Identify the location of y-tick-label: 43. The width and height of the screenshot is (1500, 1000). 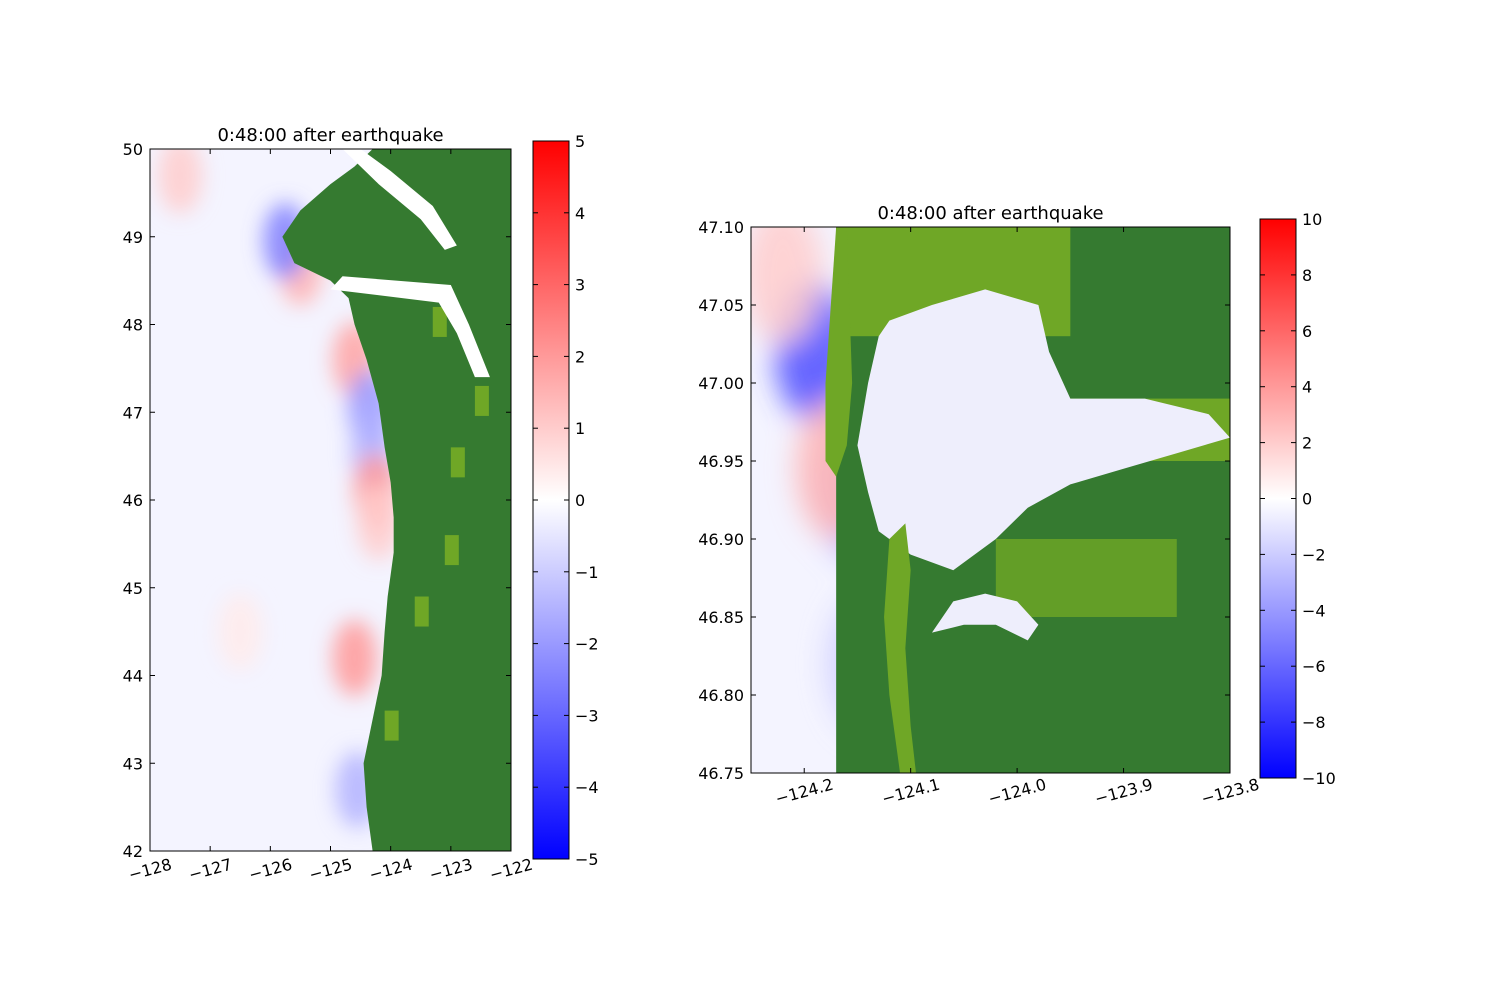
(133, 763).